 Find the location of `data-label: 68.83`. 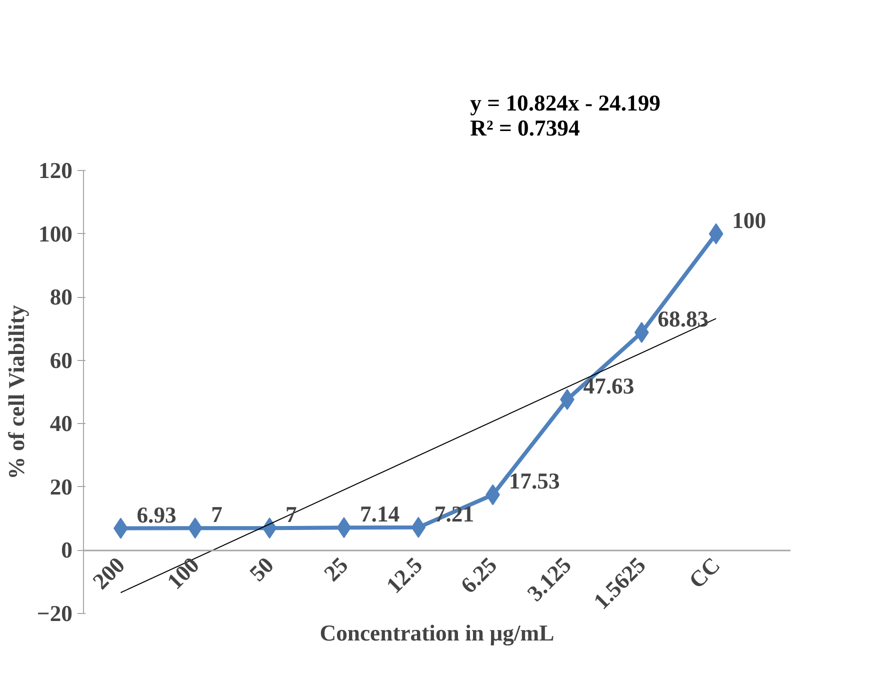

data-label: 68.83 is located at coordinates (683, 319).